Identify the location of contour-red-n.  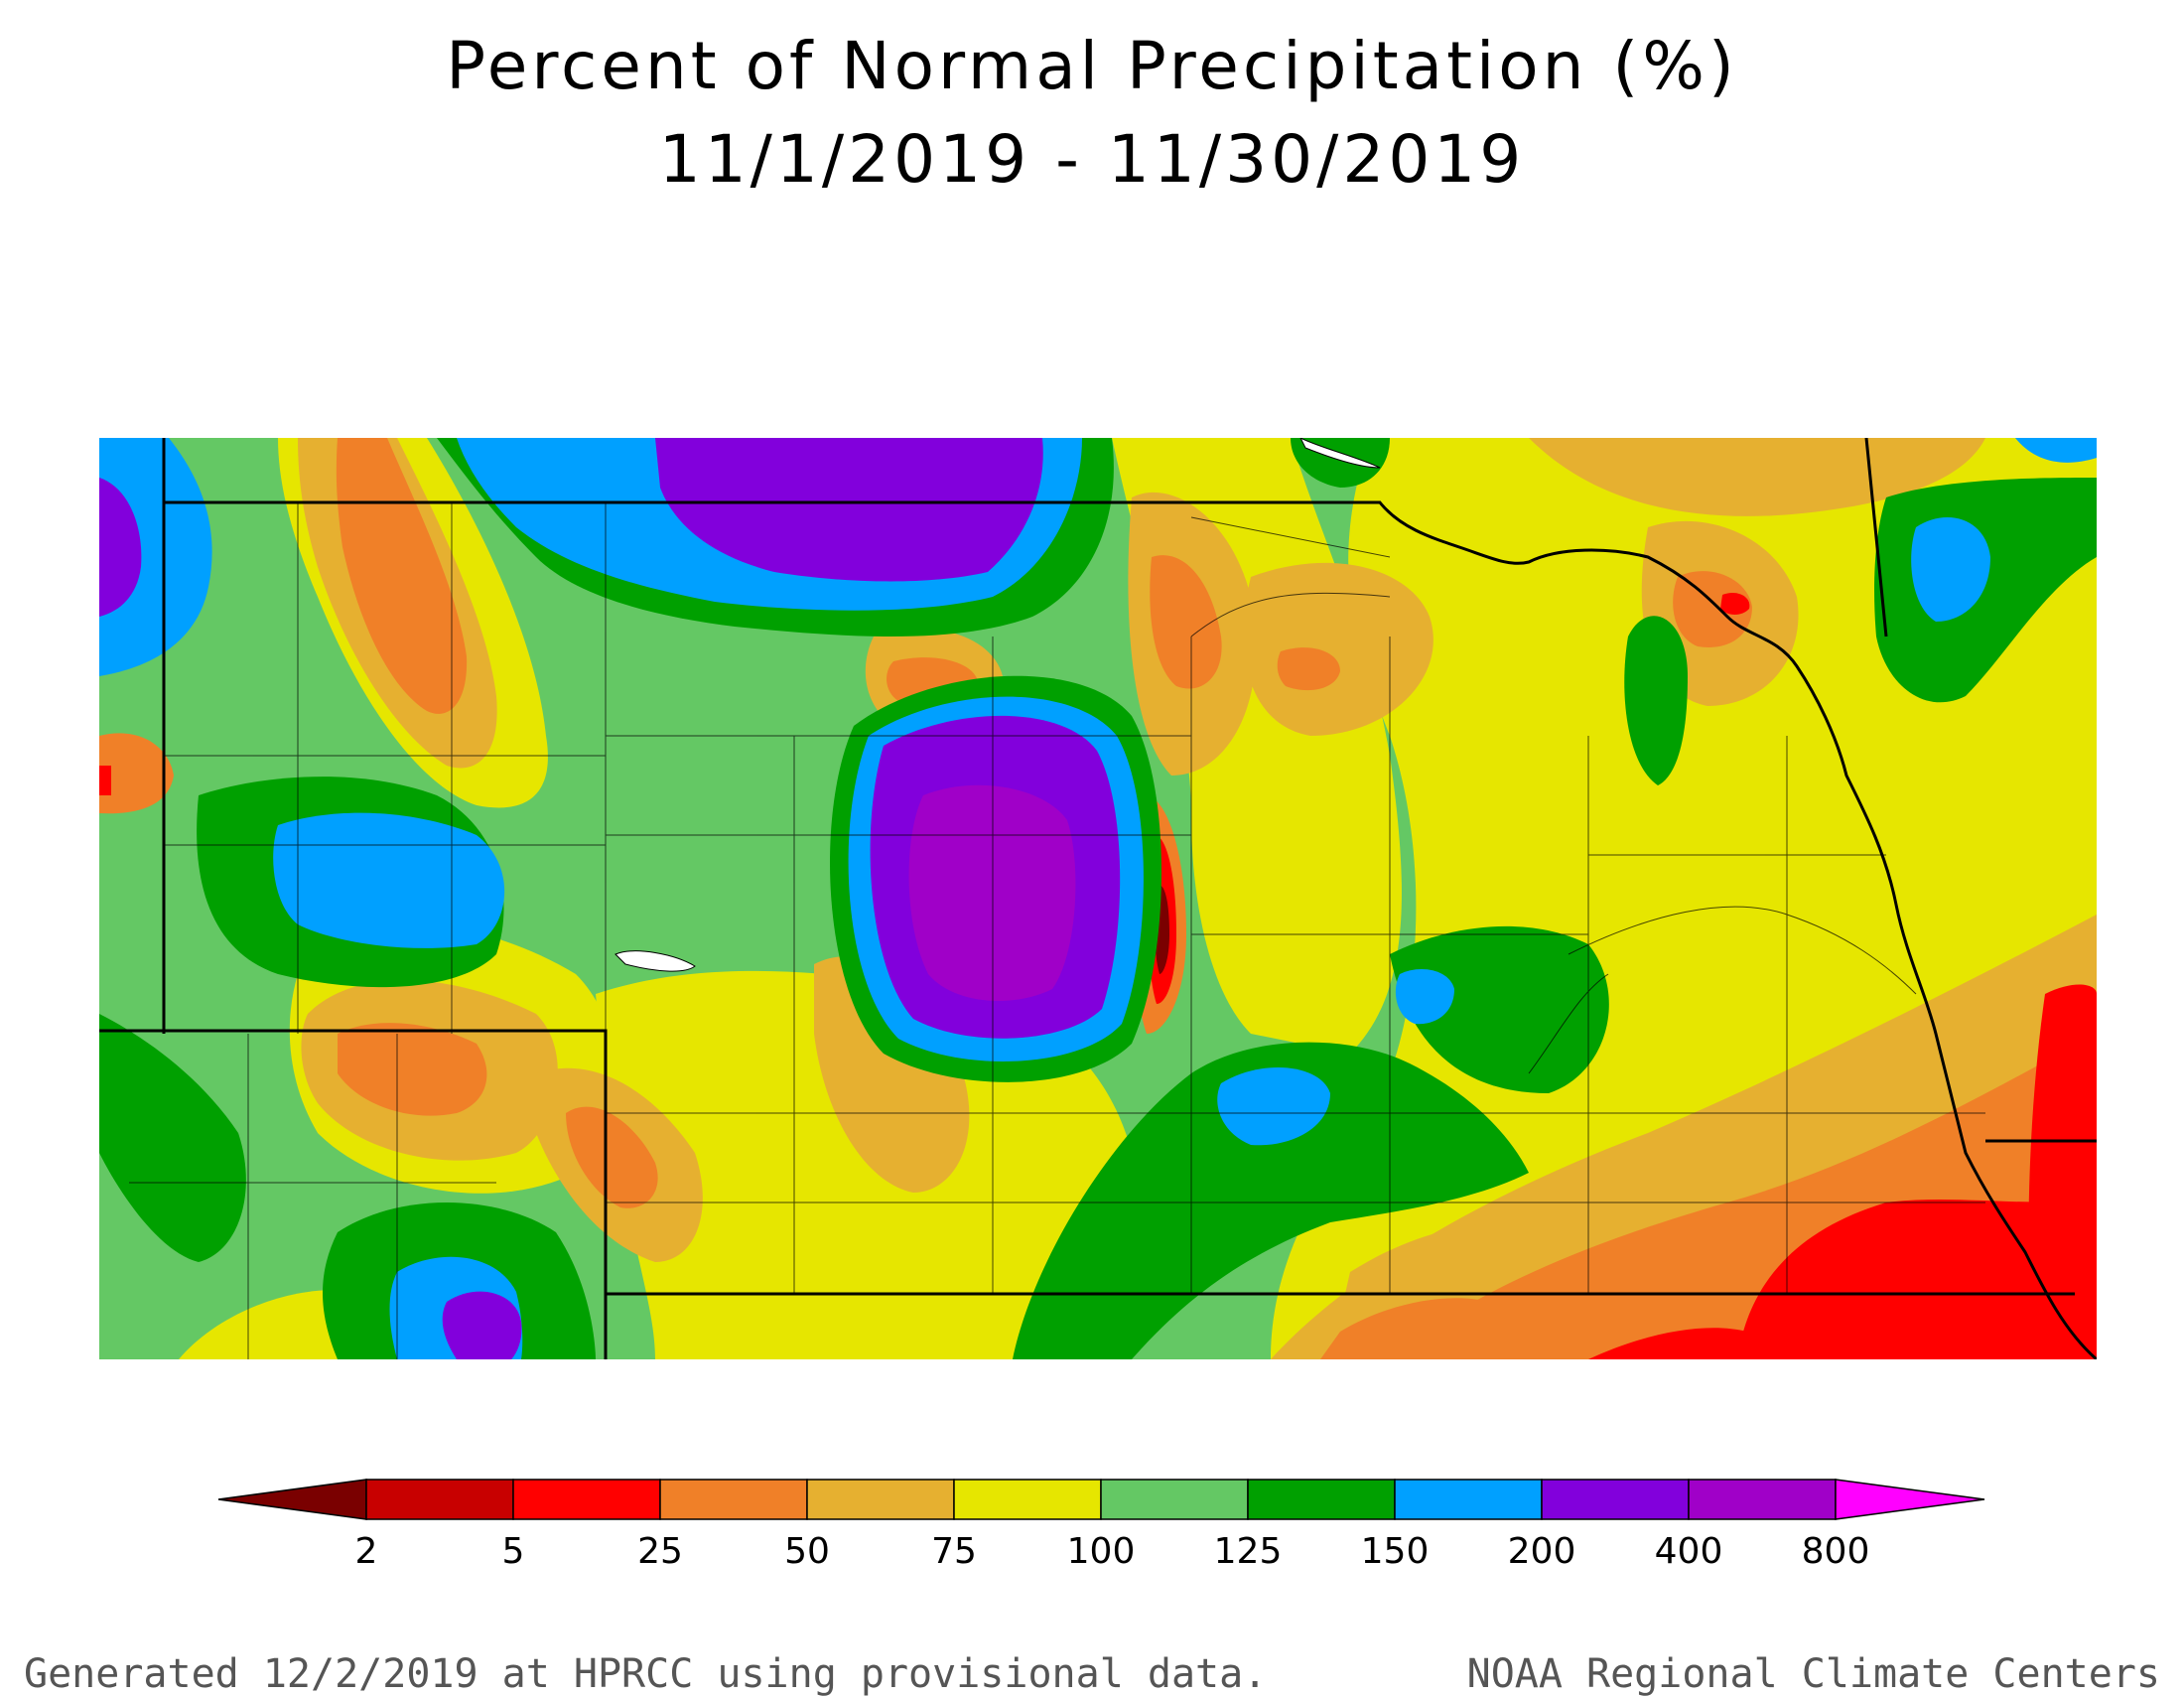
(1735, 603).